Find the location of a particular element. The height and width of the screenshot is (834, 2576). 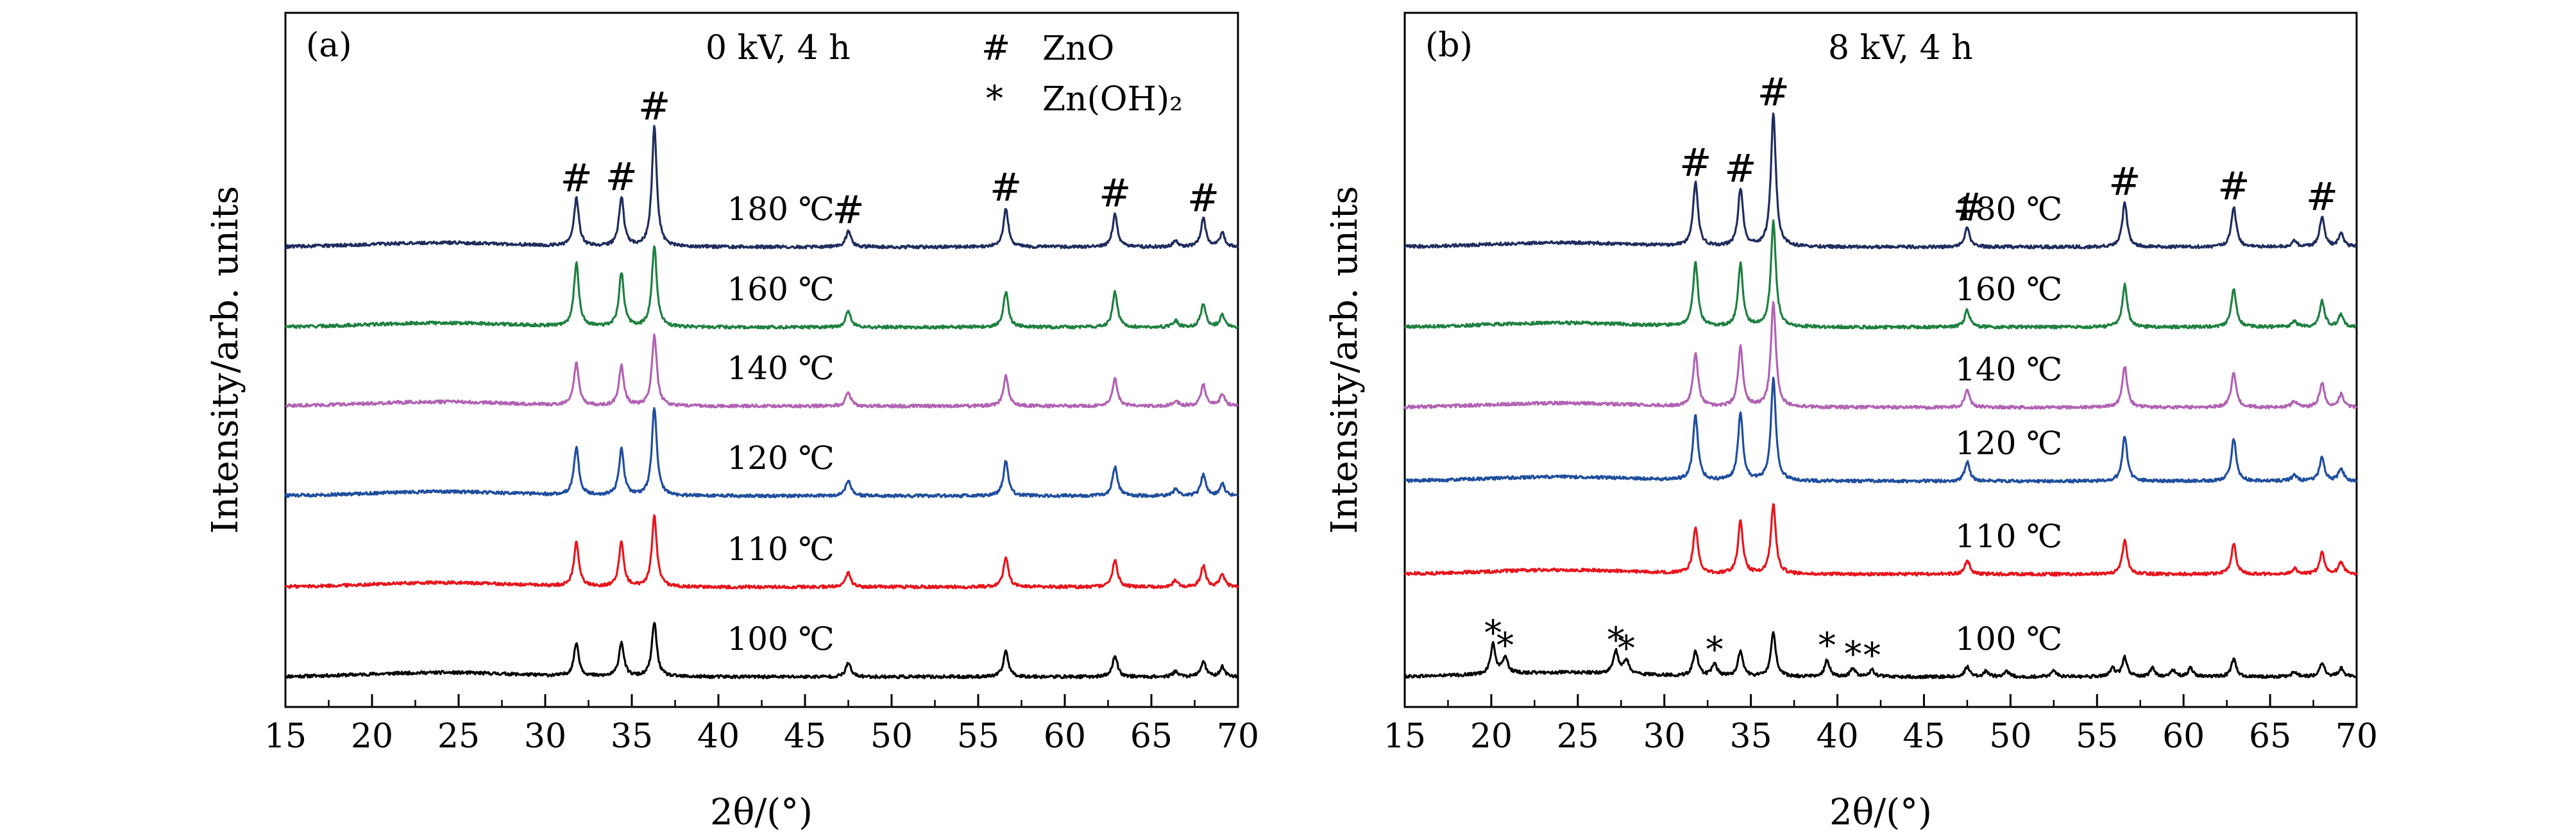

panel-a-x-axis-title: 2θ/(°) is located at coordinates (761, 812).